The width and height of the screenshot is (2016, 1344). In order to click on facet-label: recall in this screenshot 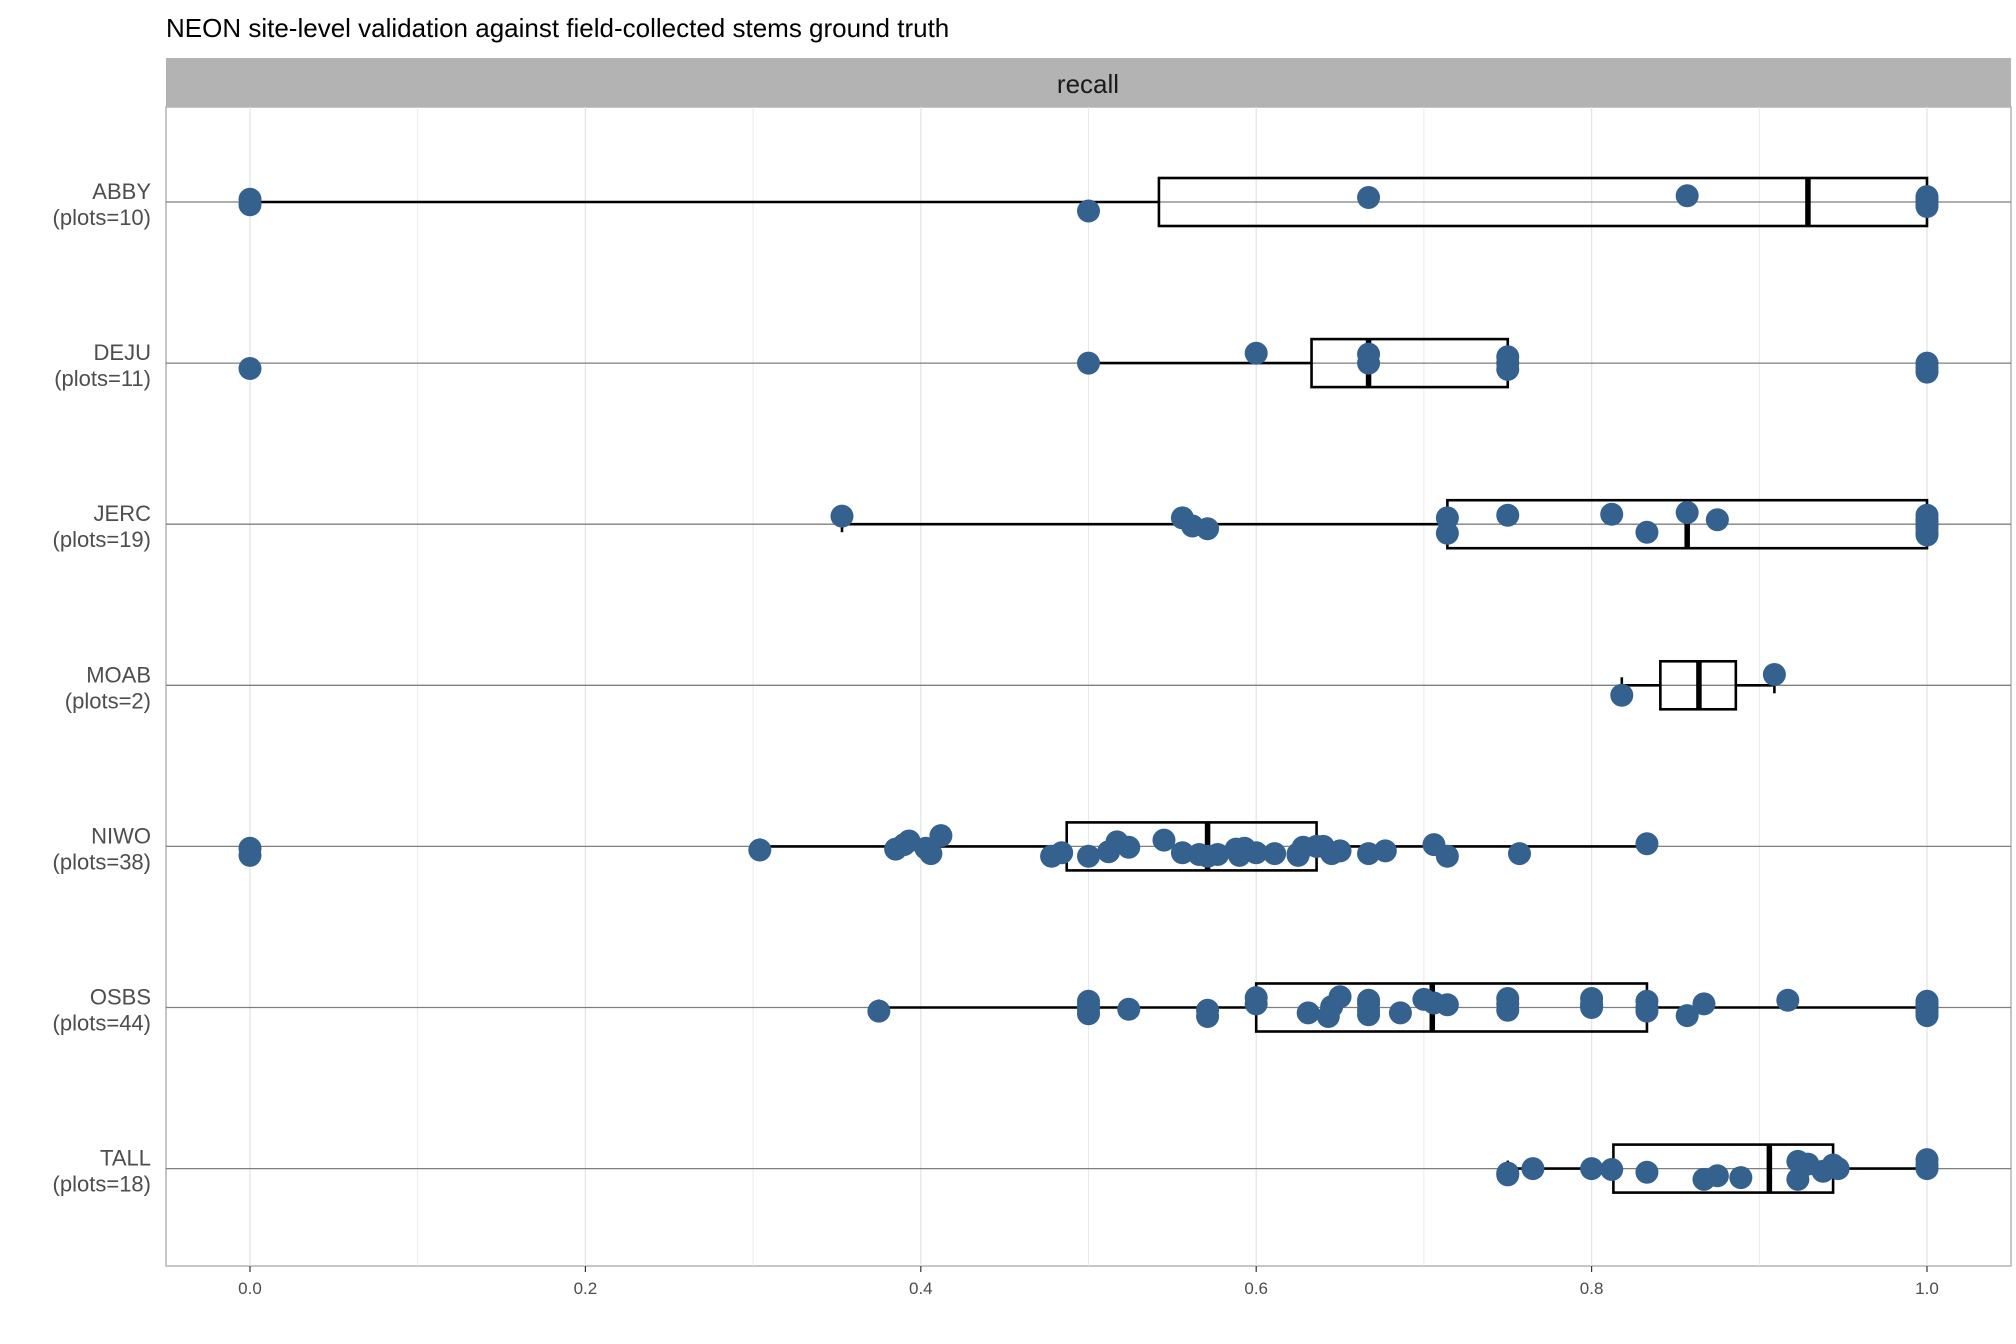, I will do `click(1088, 84)`.